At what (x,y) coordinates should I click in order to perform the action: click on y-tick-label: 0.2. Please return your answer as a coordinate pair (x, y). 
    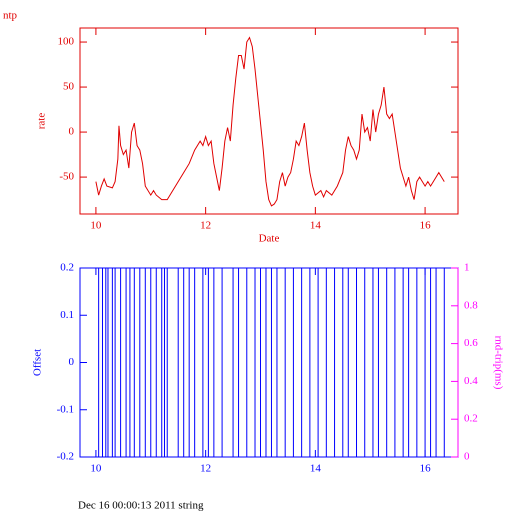
    Looking at the image, I should click on (67, 268).